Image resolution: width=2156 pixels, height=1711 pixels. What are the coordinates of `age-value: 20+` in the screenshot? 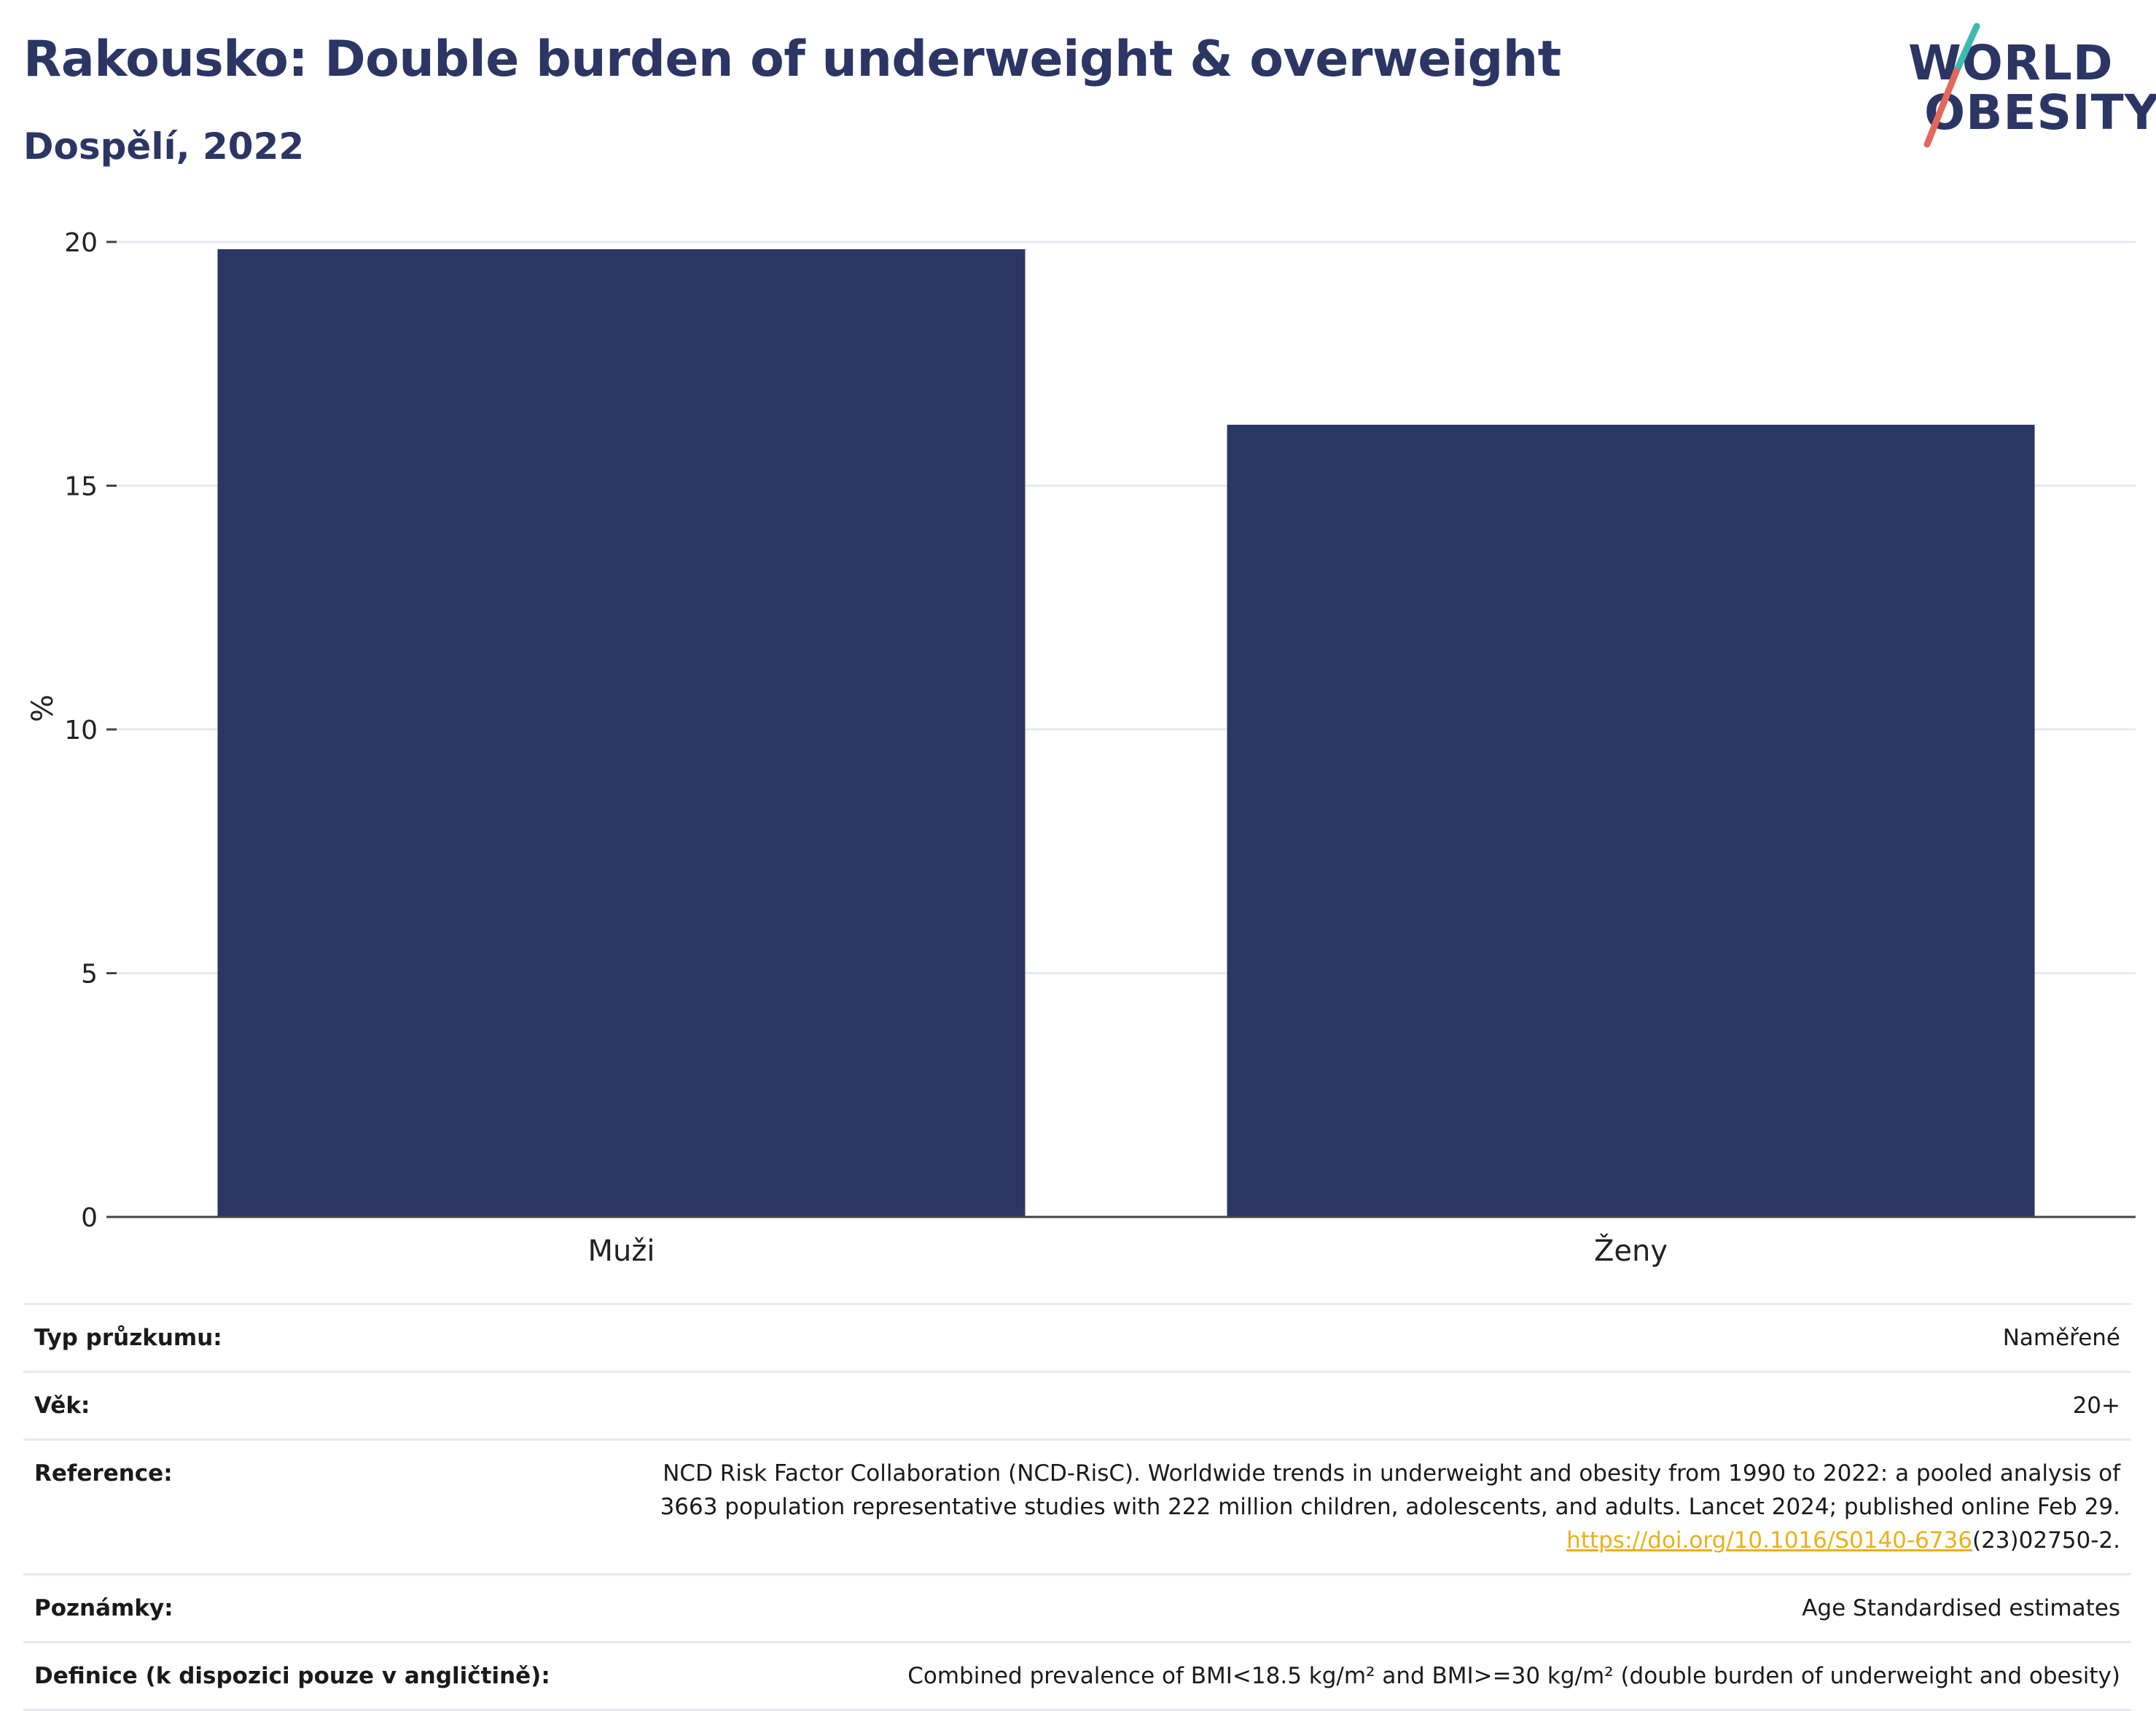 It's located at (2096, 1406).